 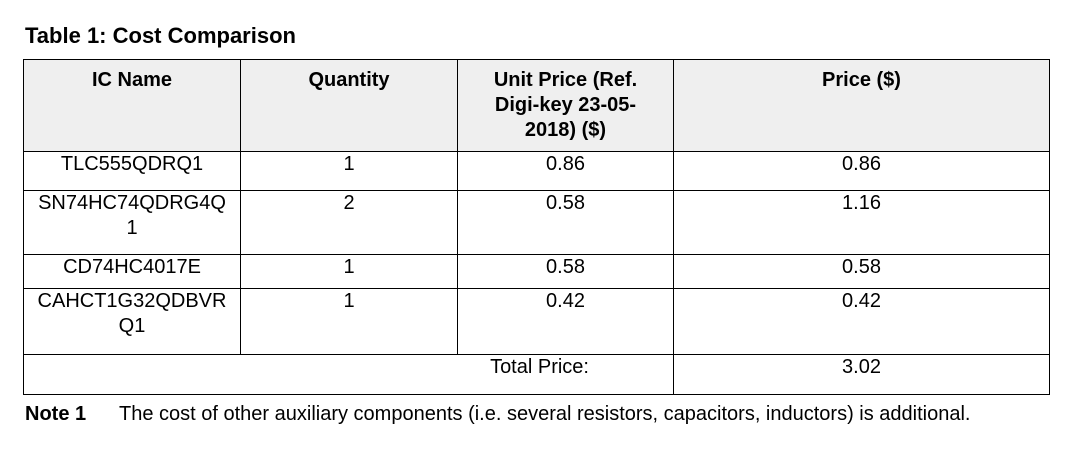 I want to click on cell-unit-price: 0.86, so click(x=565, y=171).